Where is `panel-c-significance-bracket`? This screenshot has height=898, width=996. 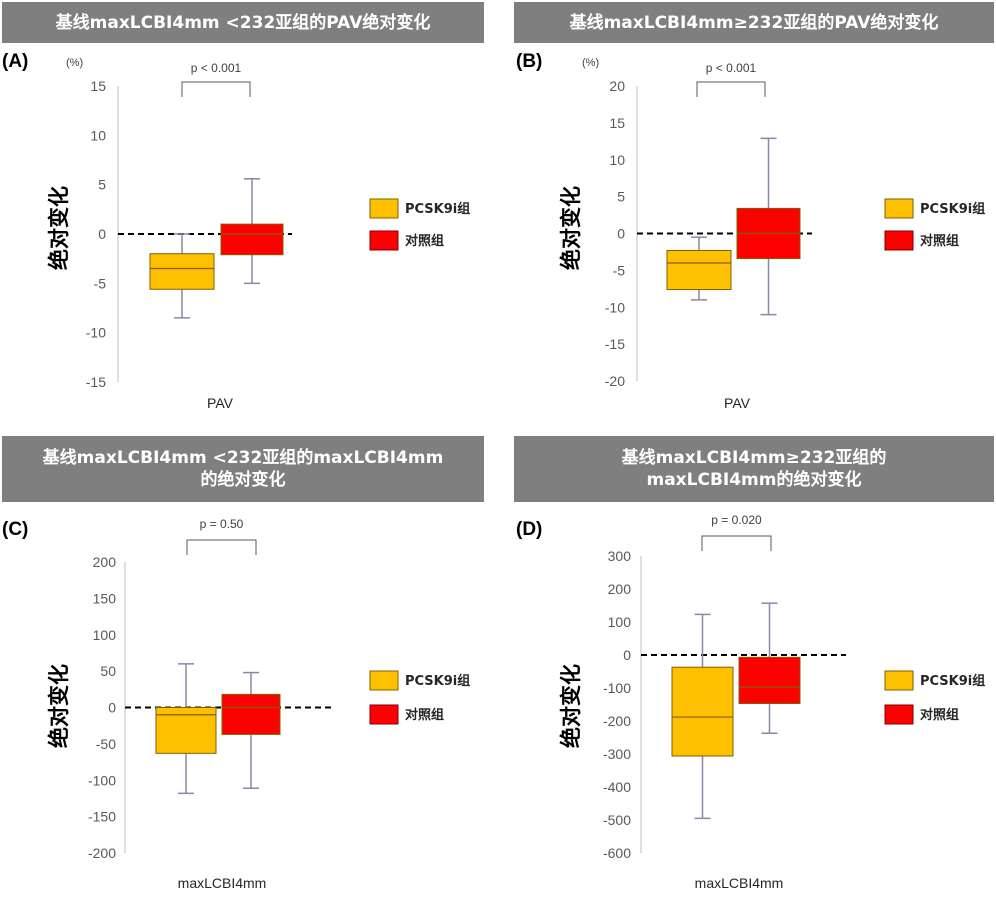
panel-c-significance-bracket is located at coordinates (221, 547).